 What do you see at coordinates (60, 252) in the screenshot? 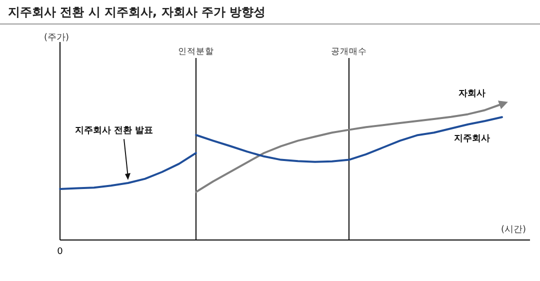
I see `text: 0` at bounding box center [60, 252].